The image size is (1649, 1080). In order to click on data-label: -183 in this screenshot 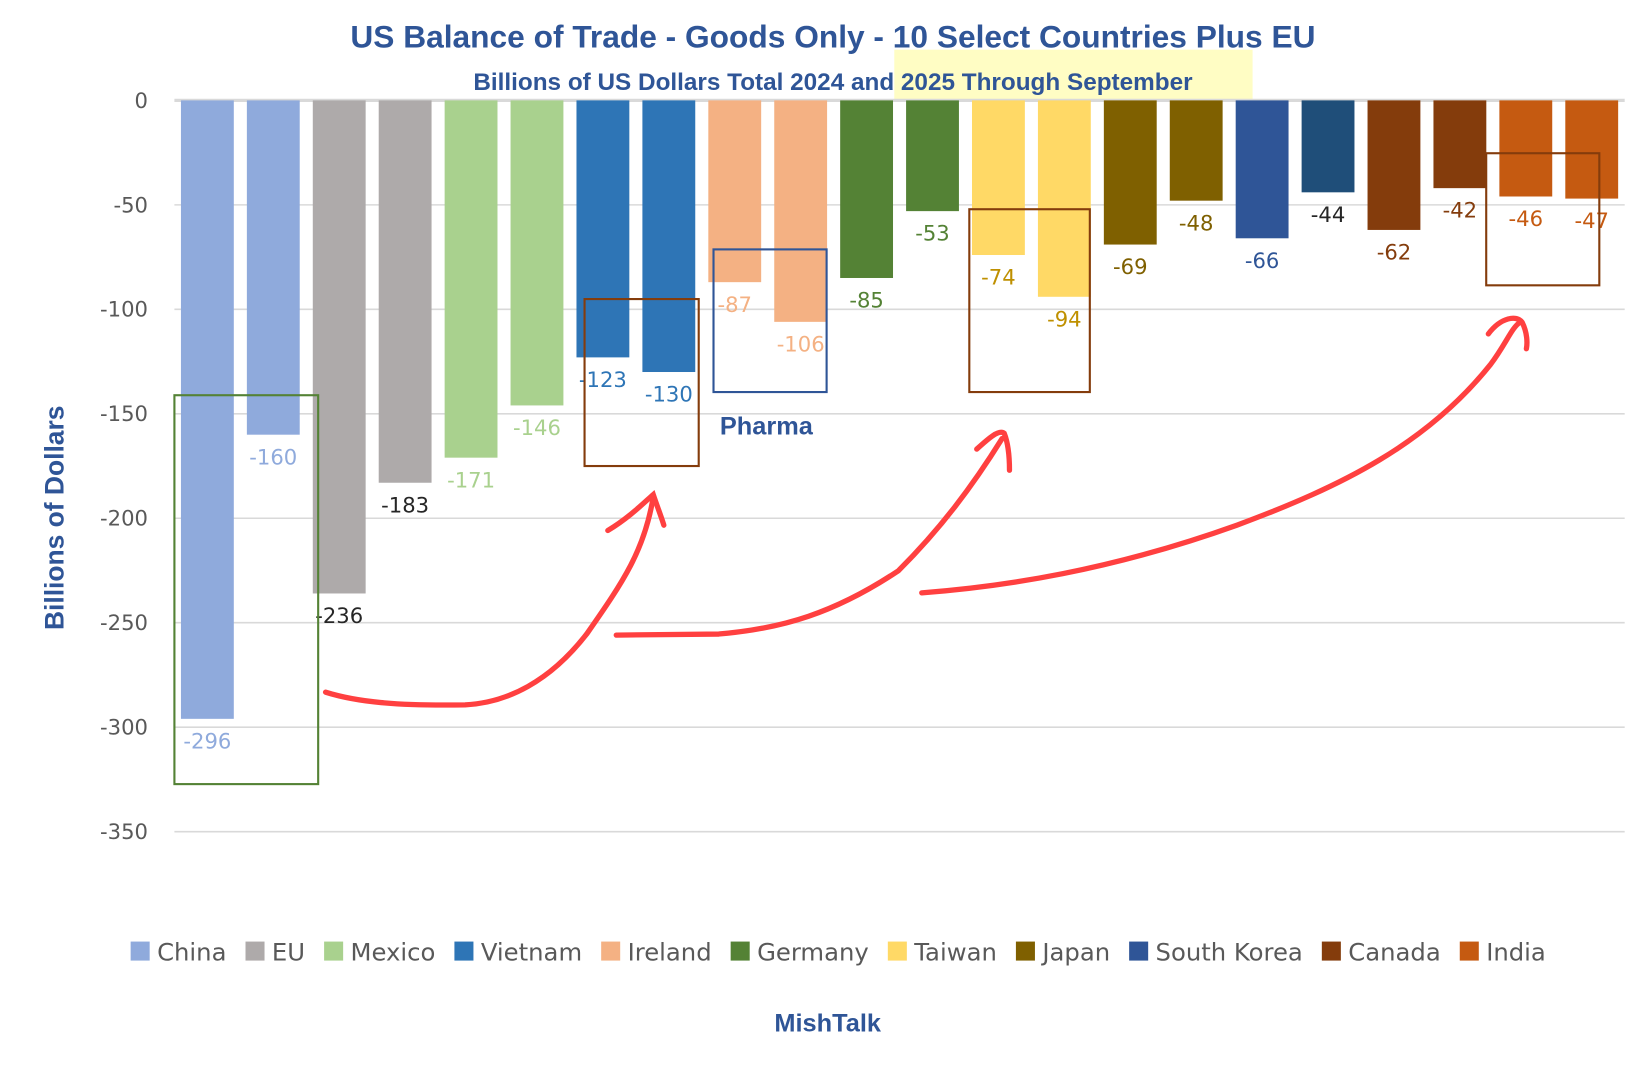, I will do `click(405, 504)`.